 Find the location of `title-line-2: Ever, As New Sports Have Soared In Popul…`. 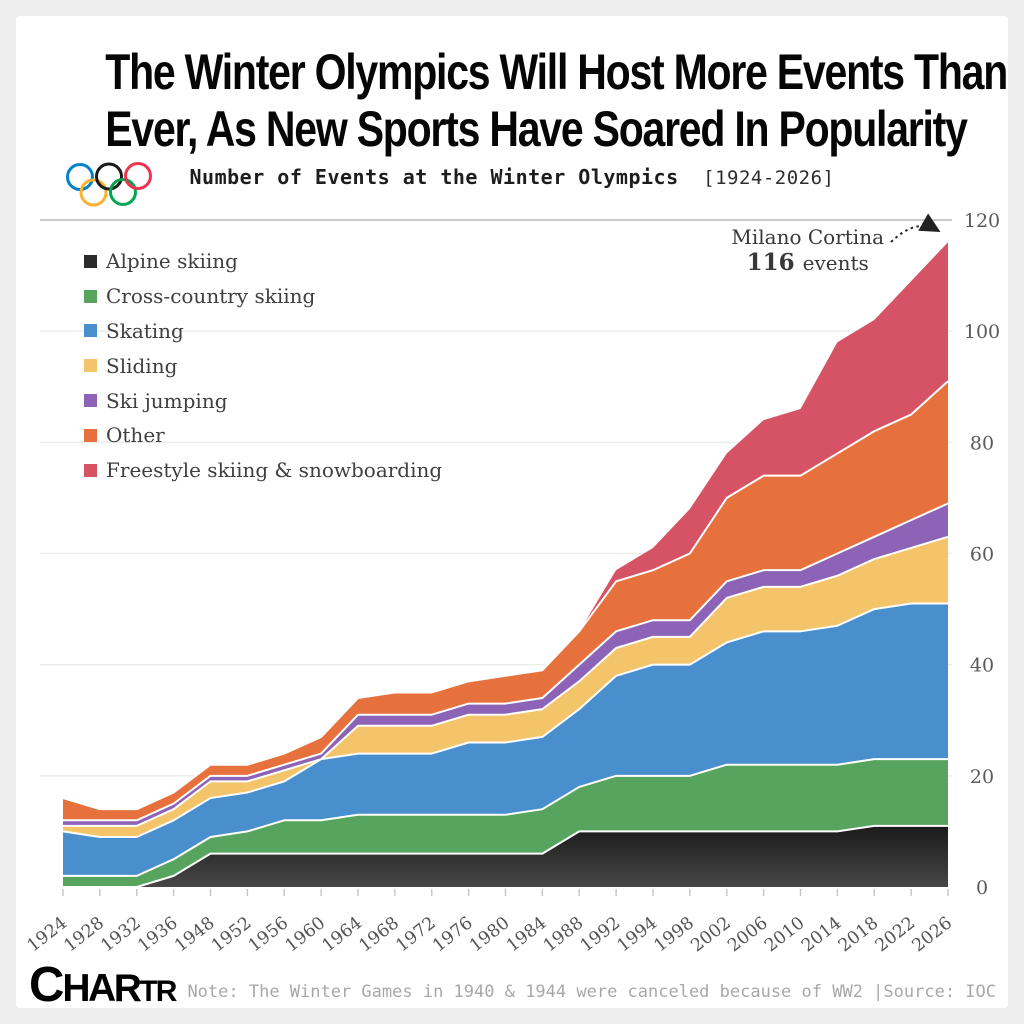

title-line-2: Ever, As New Sports Have Soared In Popul… is located at coordinates (536, 129).